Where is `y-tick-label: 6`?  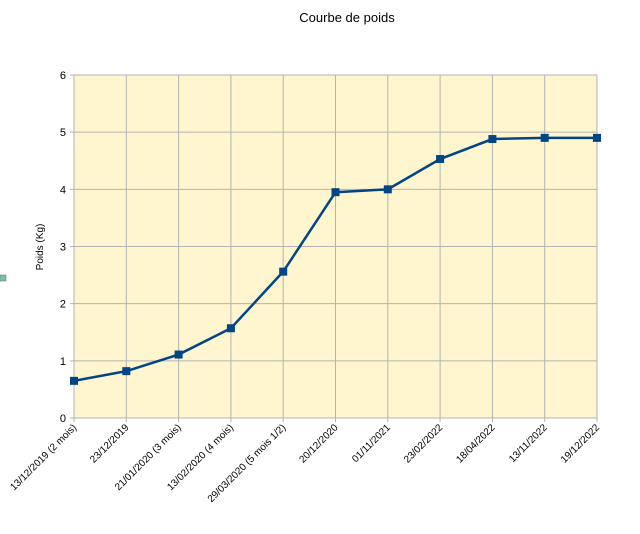
y-tick-label: 6 is located at coordinates (63, 76).